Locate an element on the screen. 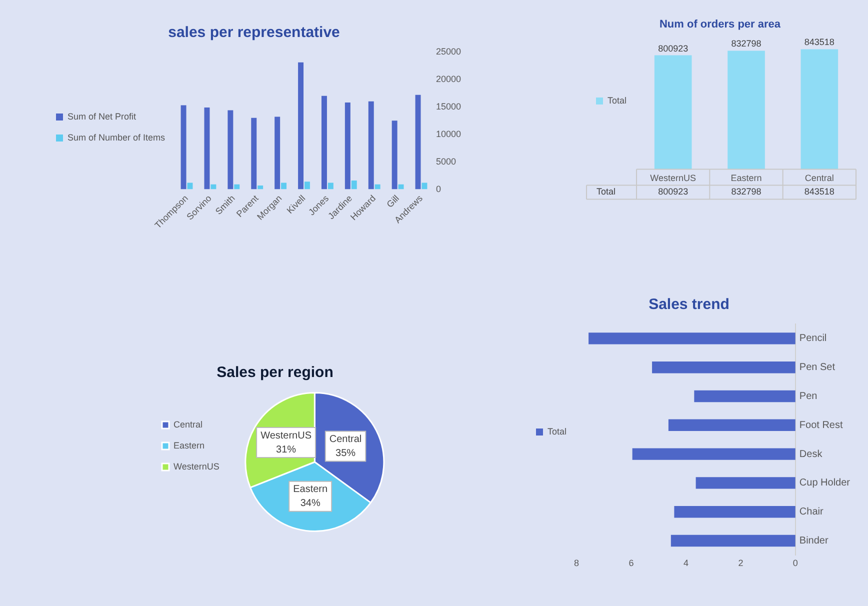  x-tick-label: 0 is located at coordinates (795, 563).